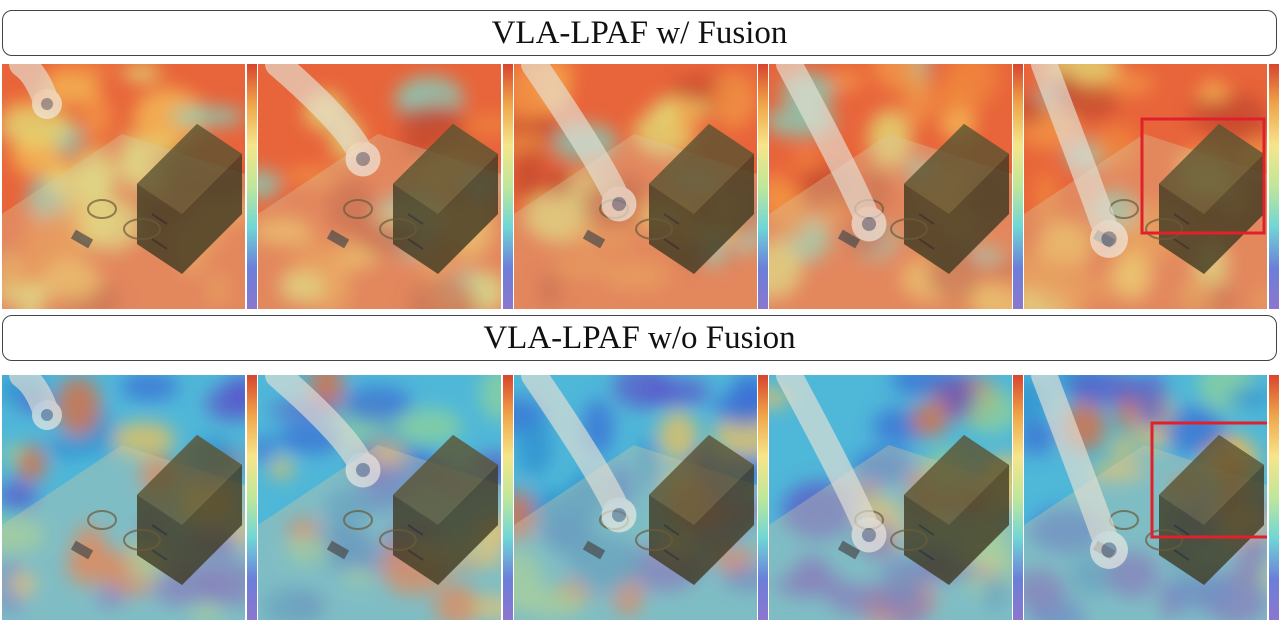  I want to click on row-title-text: VLA-LPAF w/o Fusion, so click(639, 337).